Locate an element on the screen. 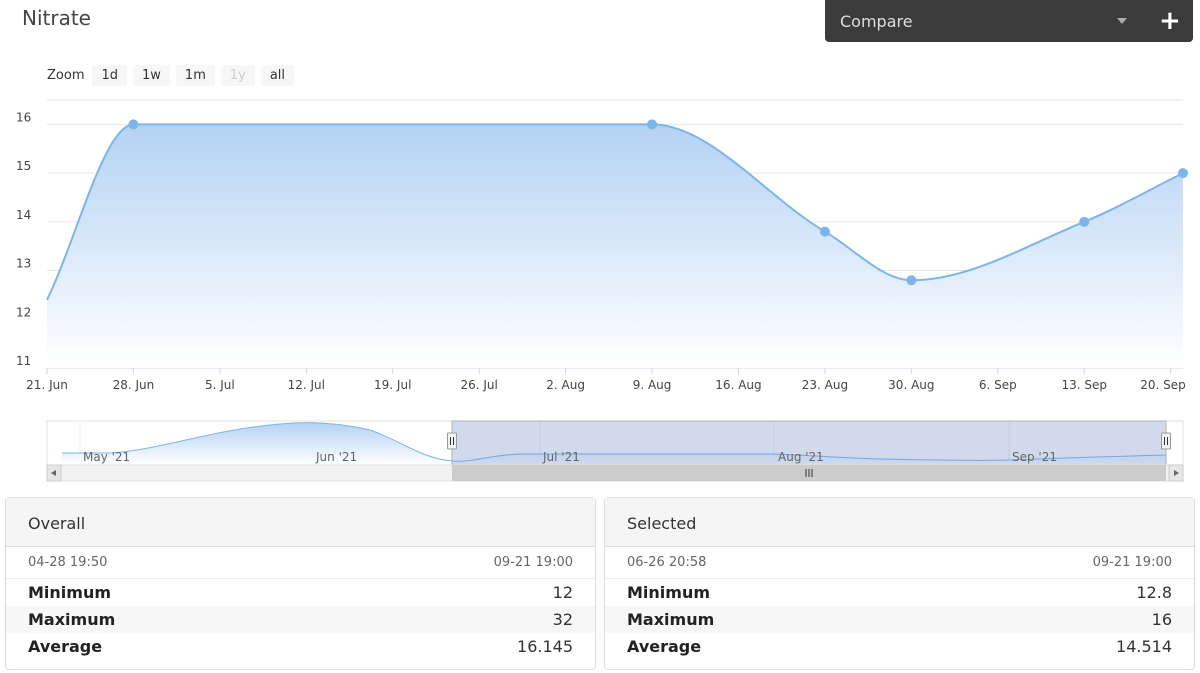 The width and height of the screenshot is (1200, 673). add-icon: + is located at coordinates (1170, 21).